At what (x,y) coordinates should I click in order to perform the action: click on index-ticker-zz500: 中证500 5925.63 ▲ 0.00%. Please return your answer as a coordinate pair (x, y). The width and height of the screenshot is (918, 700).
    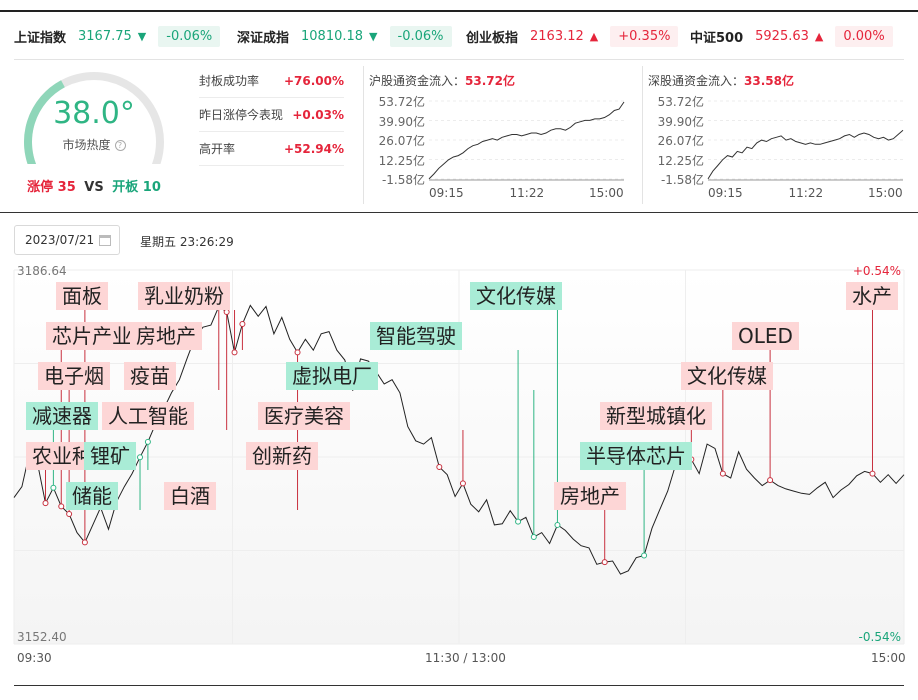
    Looking at the image, I should click on (791, 36).